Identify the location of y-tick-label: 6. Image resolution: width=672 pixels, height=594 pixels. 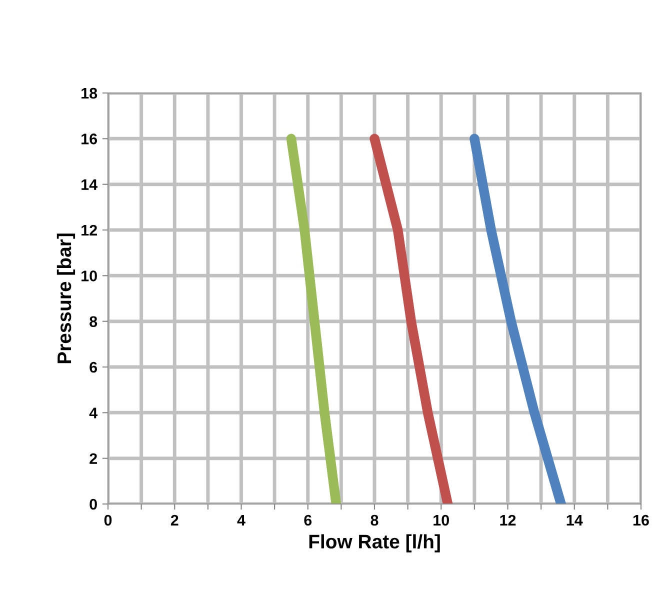
(94, 367).